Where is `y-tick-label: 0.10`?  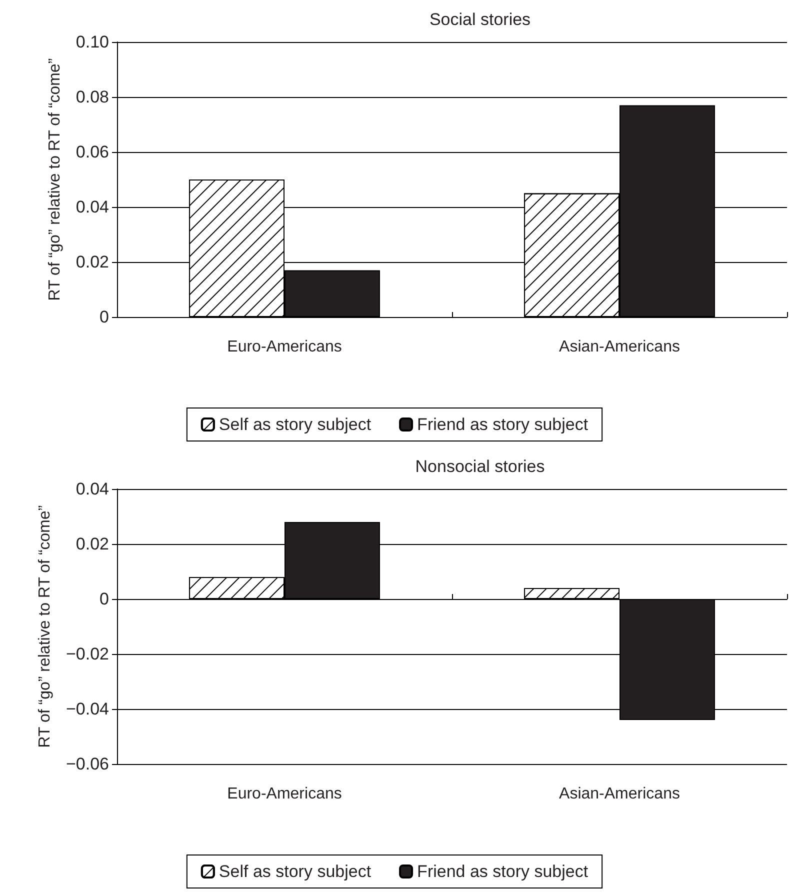 y-tick-label: 0.10 is located at coordinates (92, 42).